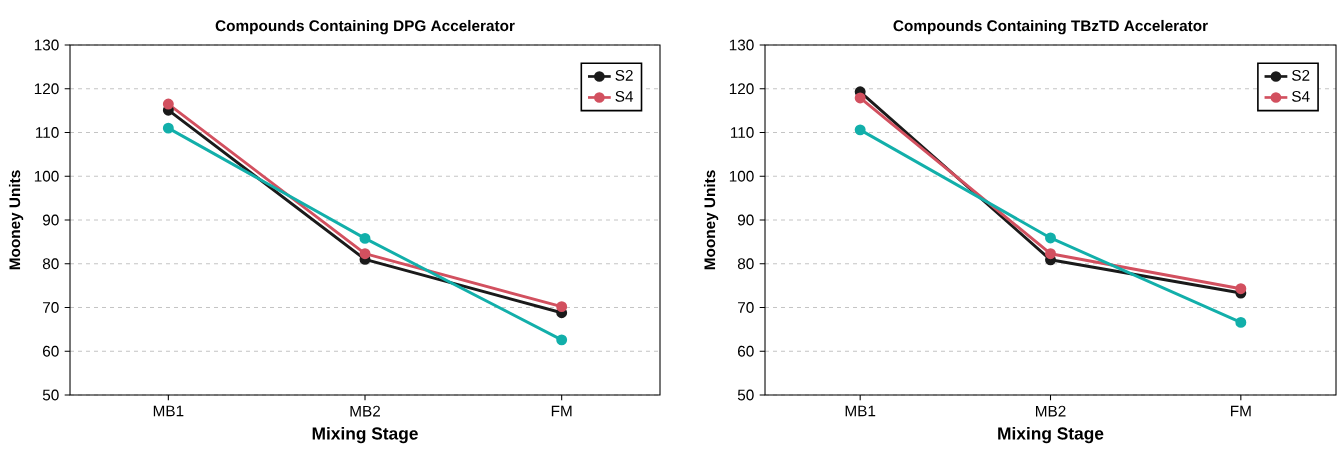 This screenshot has width=1341, height=462. Describe the element at coordinates (365, 27) in the screenshot. I see `chart-title: Compounds Containing DPG Accelerator` at that location.